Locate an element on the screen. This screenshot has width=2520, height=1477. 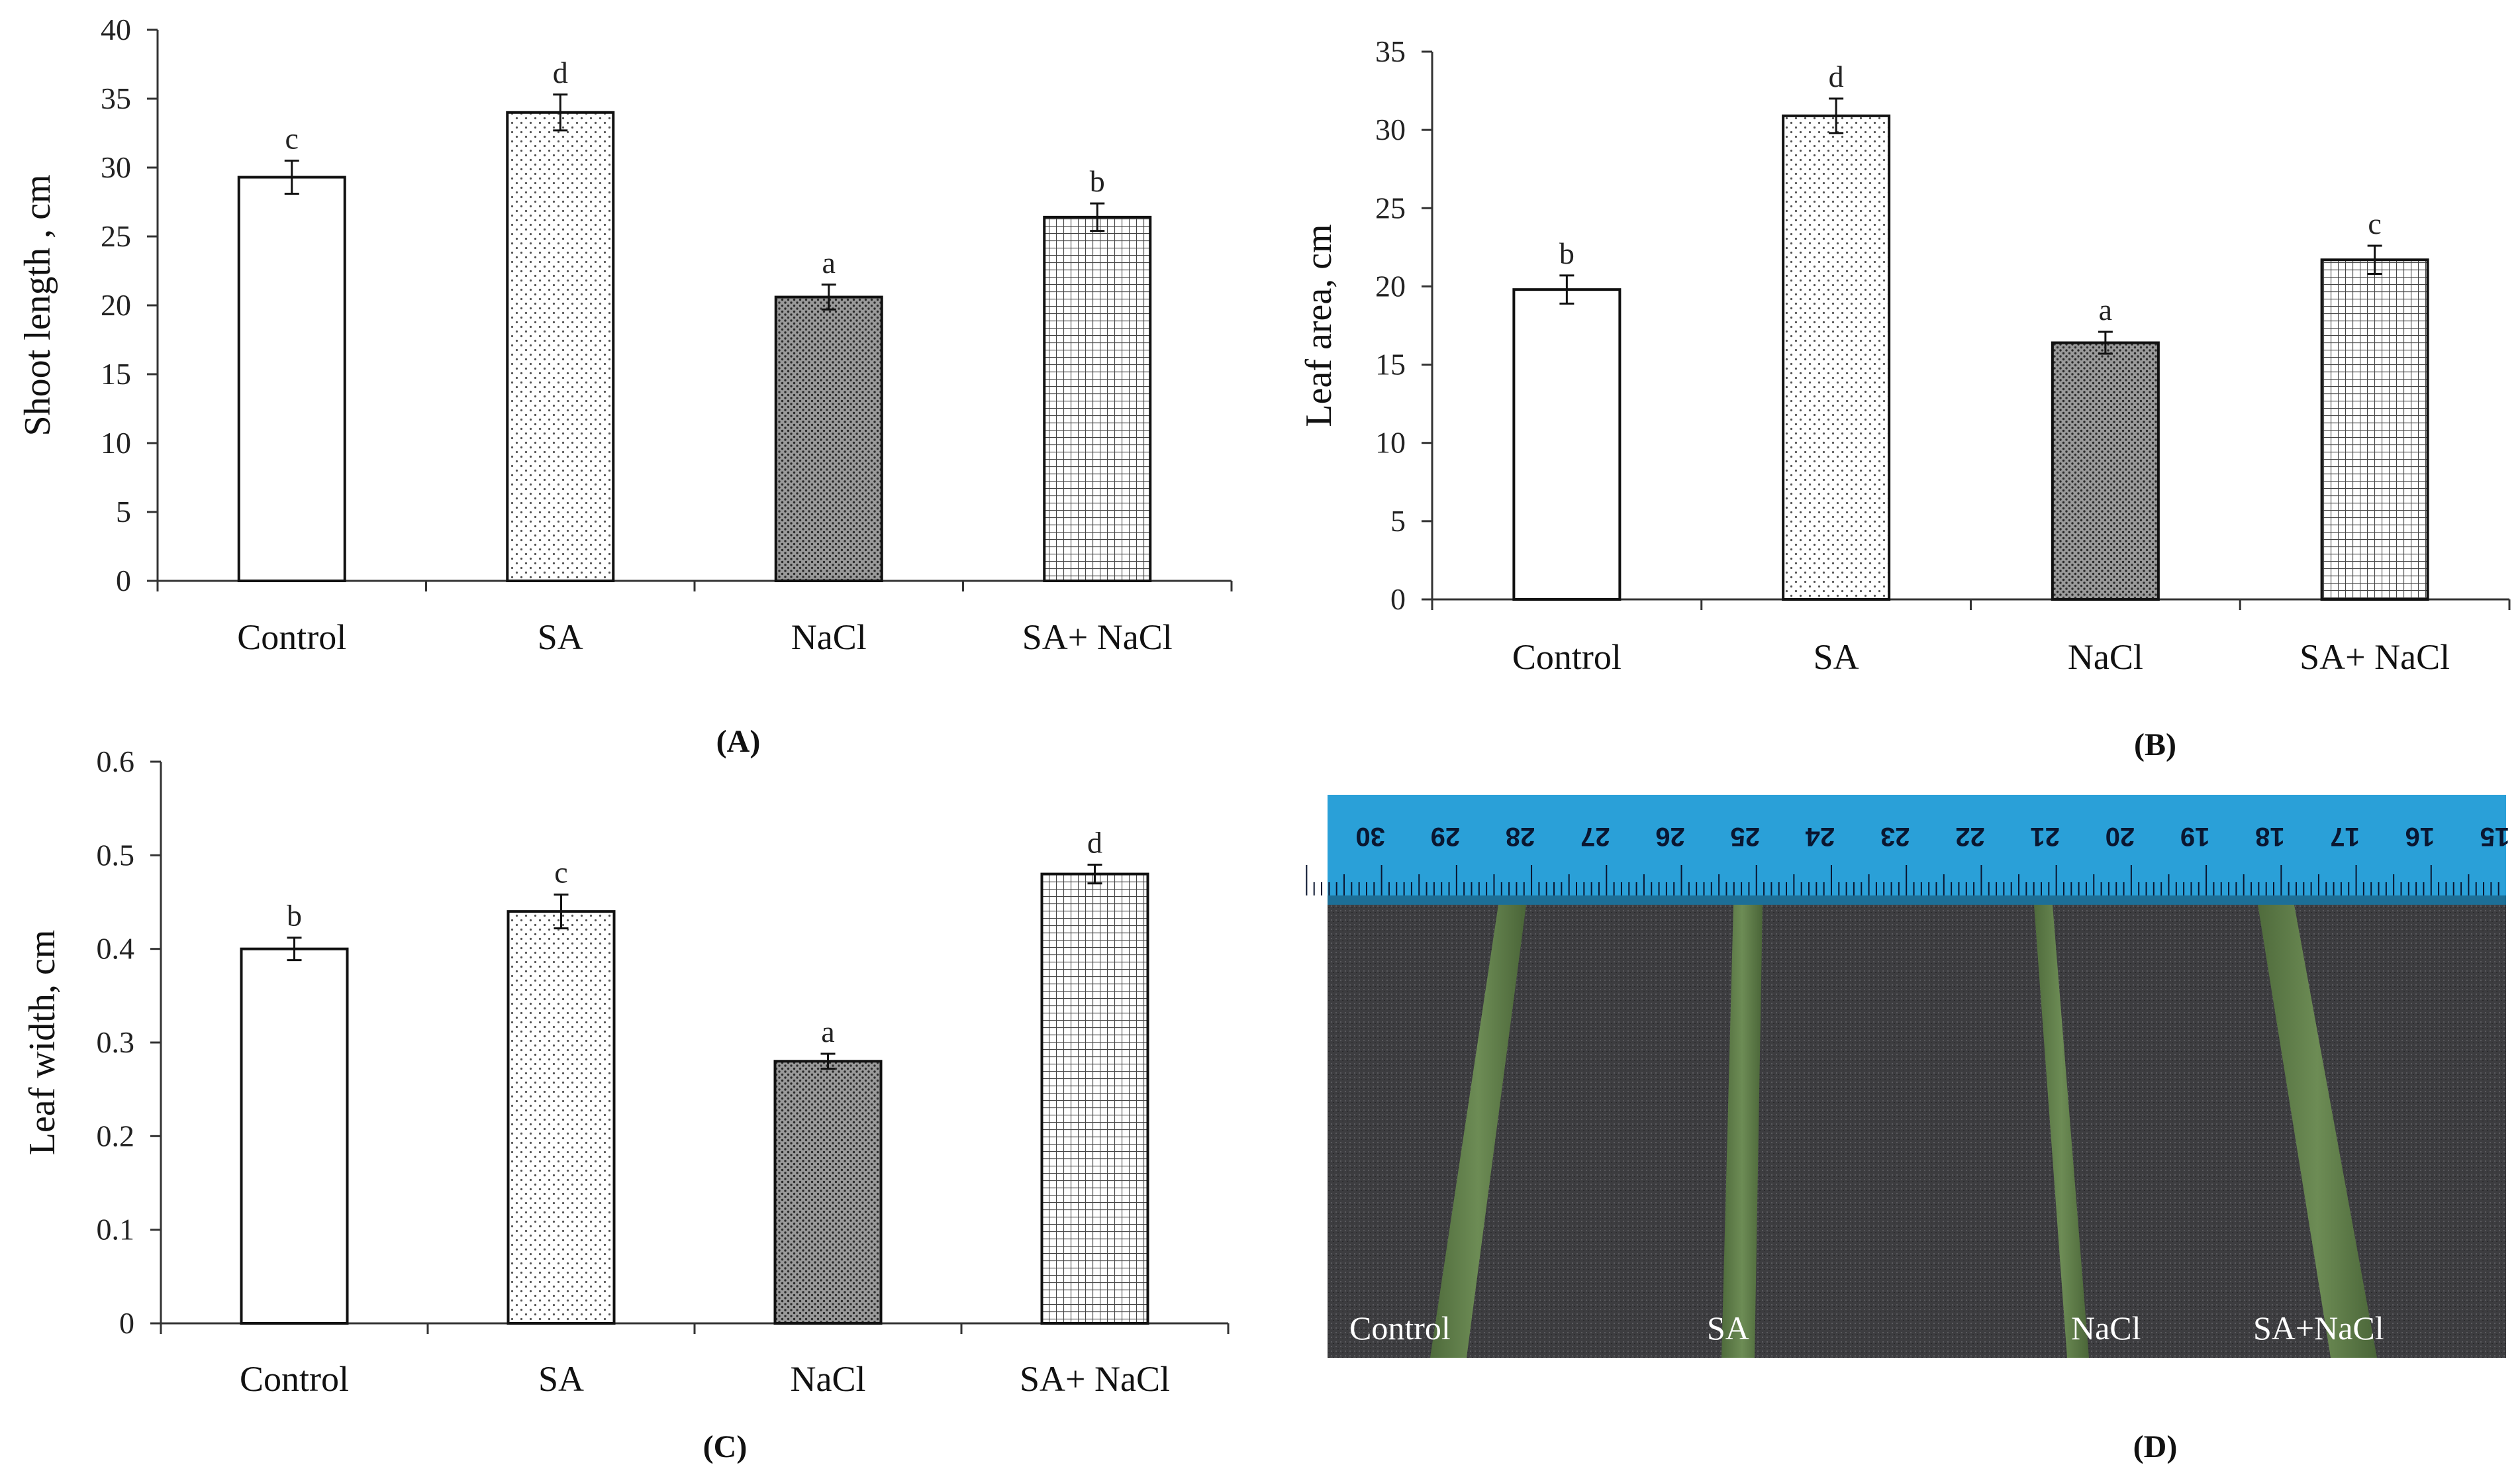
ruler-number: 19 is located at coordinates (2195, 836).